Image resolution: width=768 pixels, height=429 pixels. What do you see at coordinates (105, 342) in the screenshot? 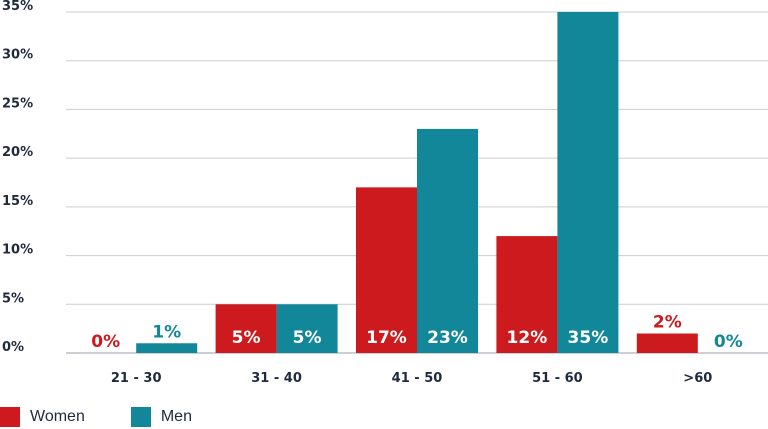
I see `data-label-women-0: 0%` at bounding box center [105, 342].